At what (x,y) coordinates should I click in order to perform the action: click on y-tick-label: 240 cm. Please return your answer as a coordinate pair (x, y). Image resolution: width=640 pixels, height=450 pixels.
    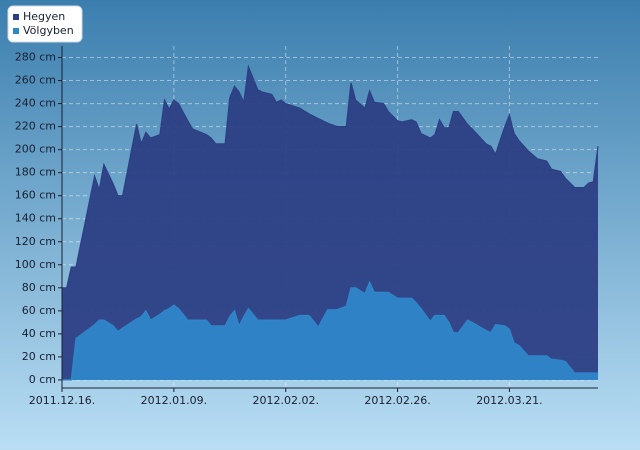
    Looking at the image, I should click on (35, 103).